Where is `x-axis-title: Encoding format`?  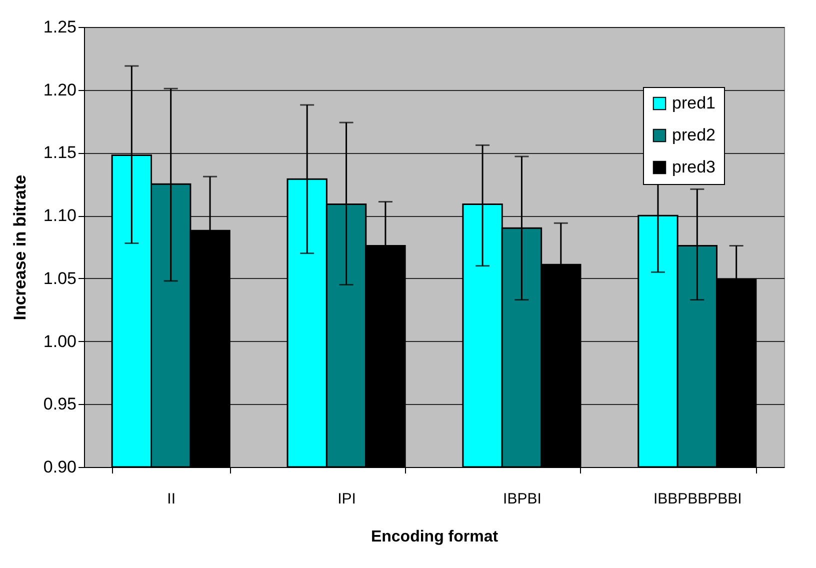 x-axis-title: Encoding format is located at coordinates (434, 537).